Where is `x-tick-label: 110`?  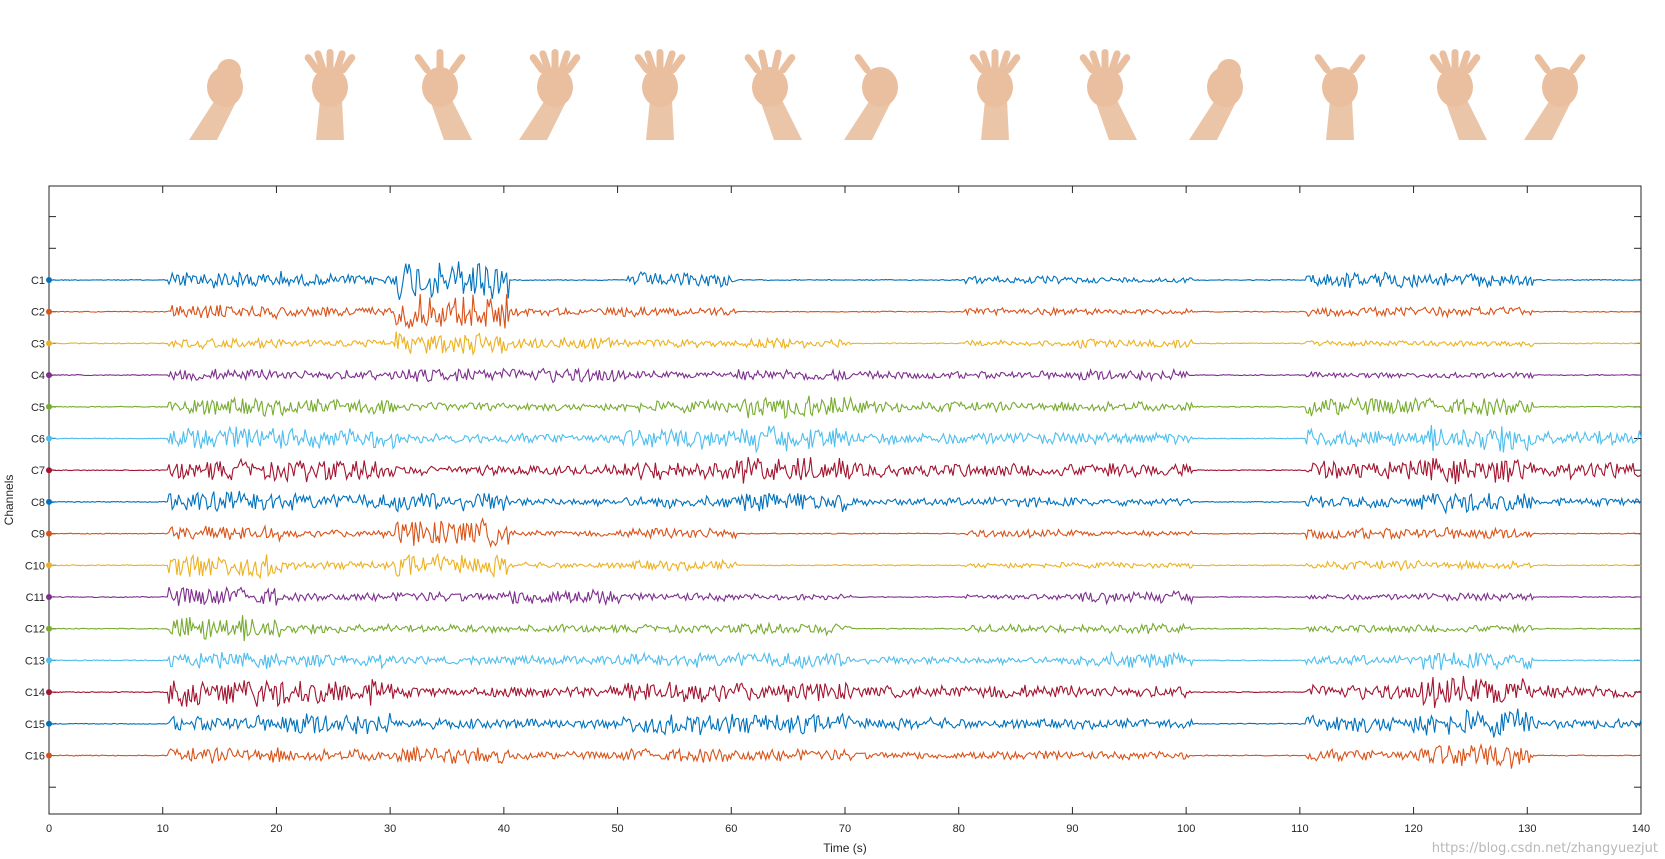
x-tick-label: 110 is located at coordinates (1300, 829).